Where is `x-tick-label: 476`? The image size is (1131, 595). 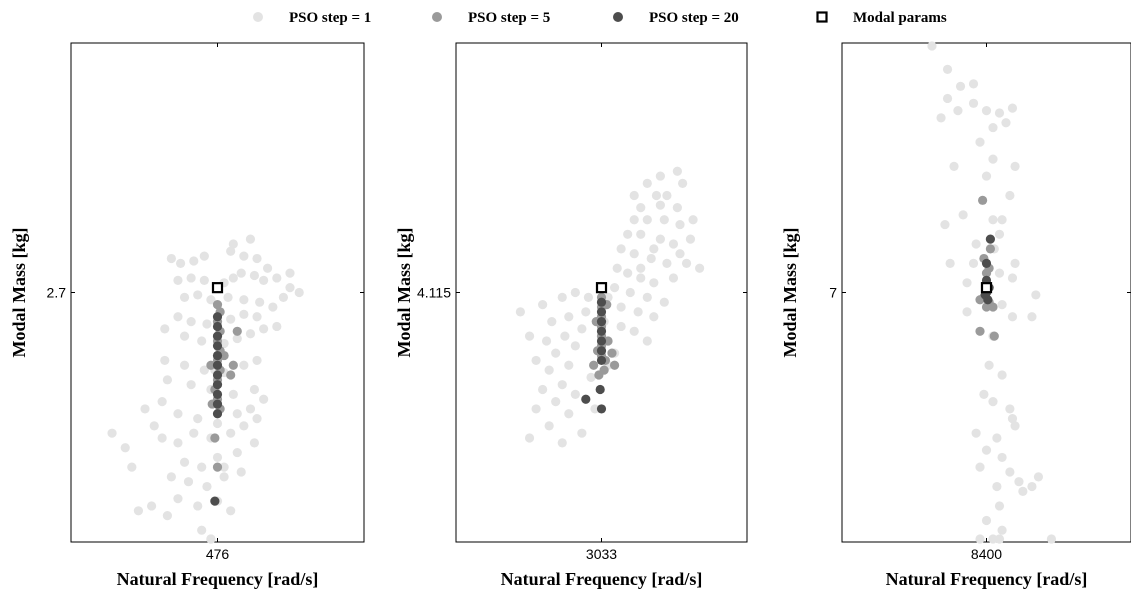
x-tick-label: 476 is located at coordinates (218, 554).